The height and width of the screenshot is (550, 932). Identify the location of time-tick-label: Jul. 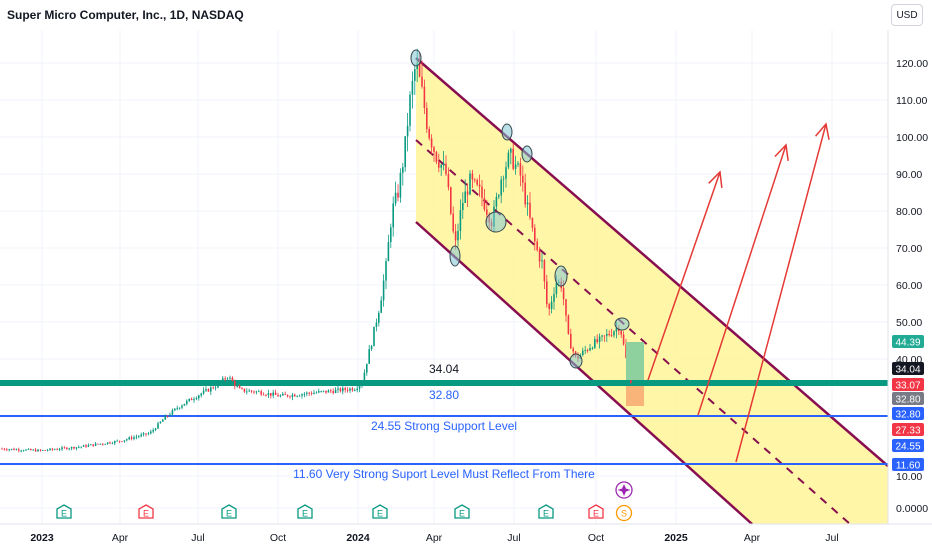
(831, 538).